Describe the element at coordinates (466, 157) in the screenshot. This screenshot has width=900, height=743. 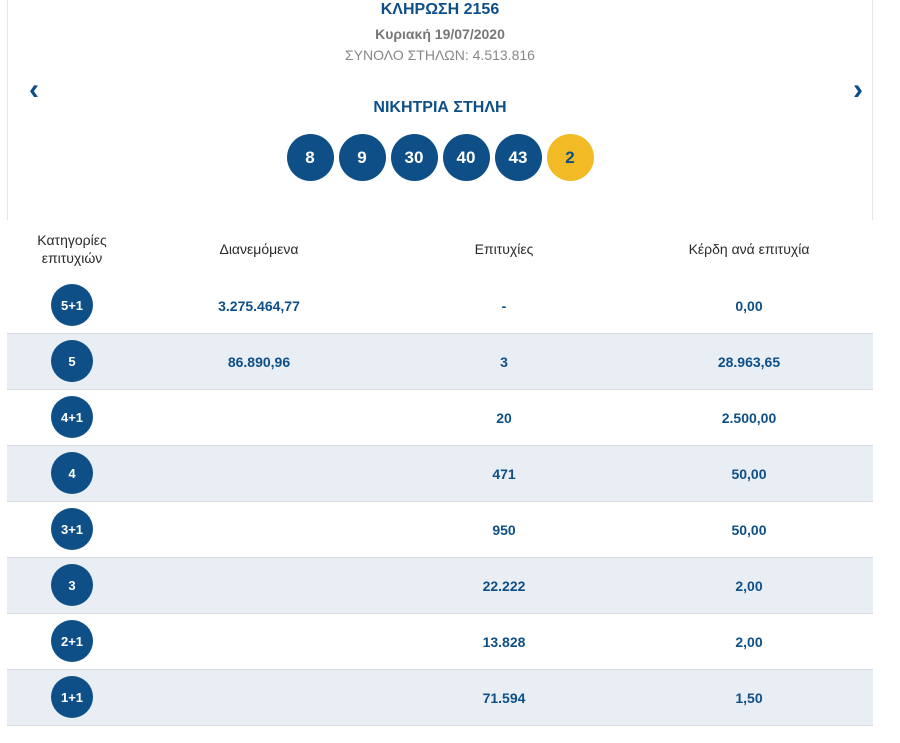
I see `number-ball: 40` at that location.